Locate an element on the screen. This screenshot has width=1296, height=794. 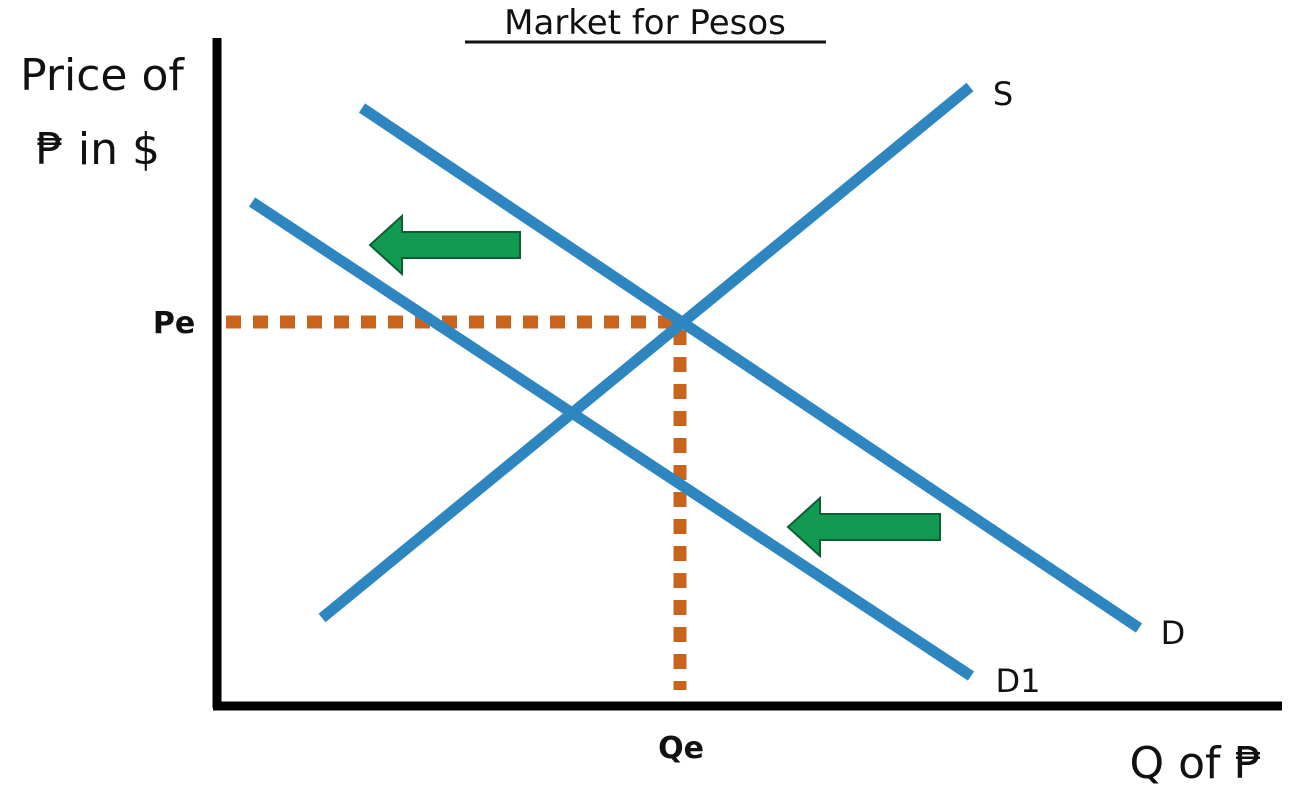
quantity-equilibrium-label: Qe is located at coordinates (681, 748).